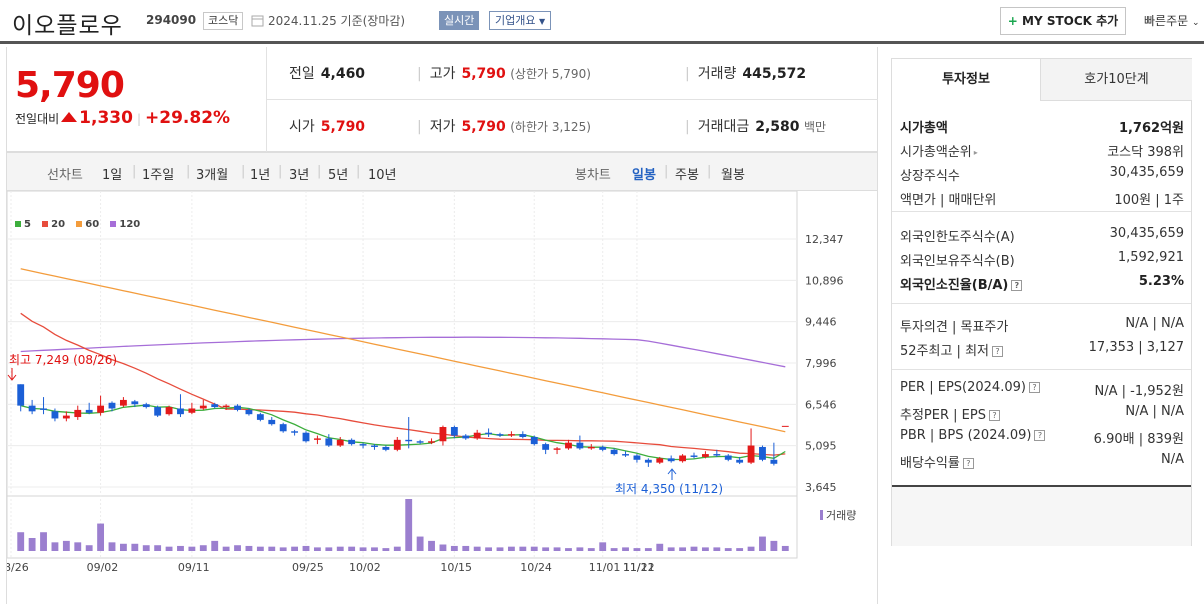 The width and height of the screenshot is (1204, 604). I want to click on tab-weekly: 주봉, so click(687, 175).